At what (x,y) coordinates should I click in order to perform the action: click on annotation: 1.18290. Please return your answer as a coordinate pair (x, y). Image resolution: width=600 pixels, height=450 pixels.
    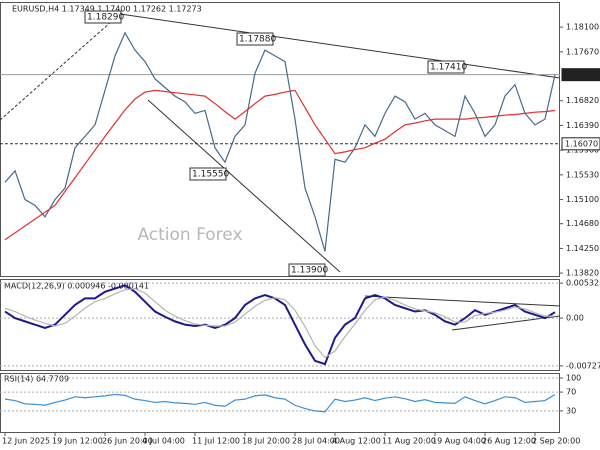
    Looking at the image, I should click on (105, 18).